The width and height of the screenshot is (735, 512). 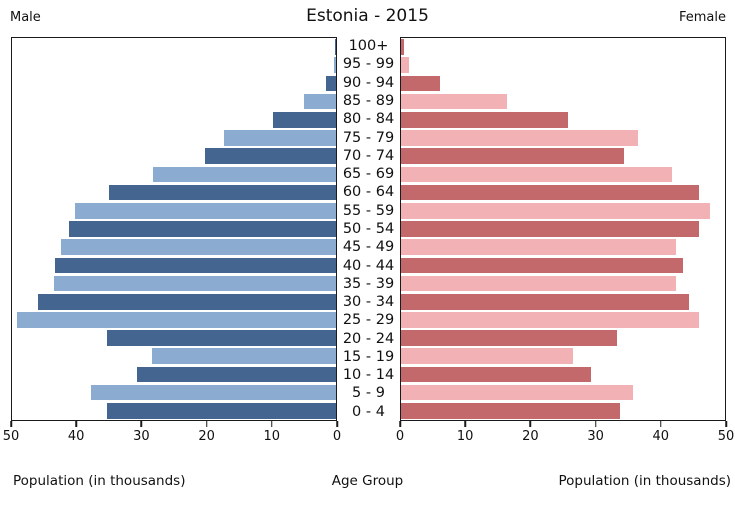 What do you see at coordinates (644, 481) in the screenshot?
I see `female-axis-caption: Population (in thousands)` at bounding box center [644, 481].